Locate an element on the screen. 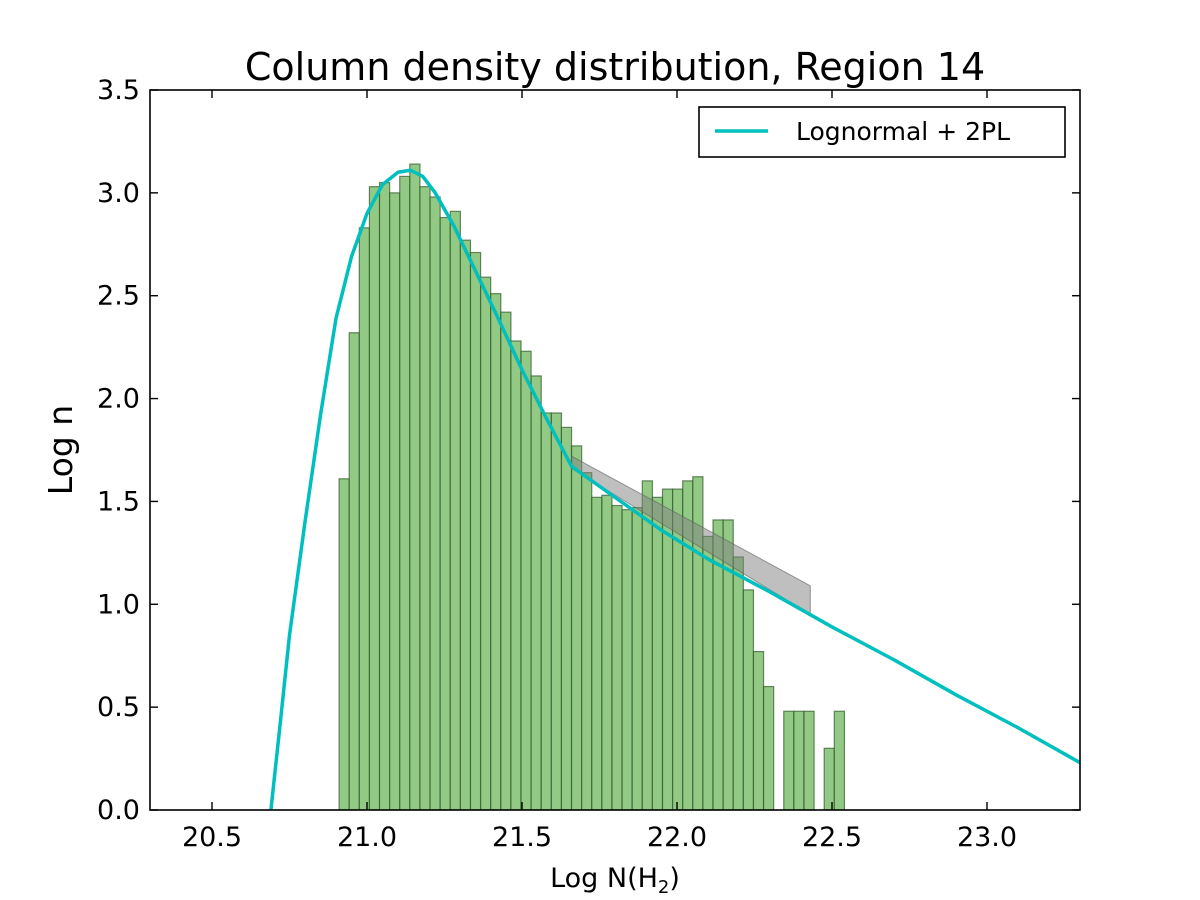  x-axis-label-close: ) is located at coordinates (674, 878).